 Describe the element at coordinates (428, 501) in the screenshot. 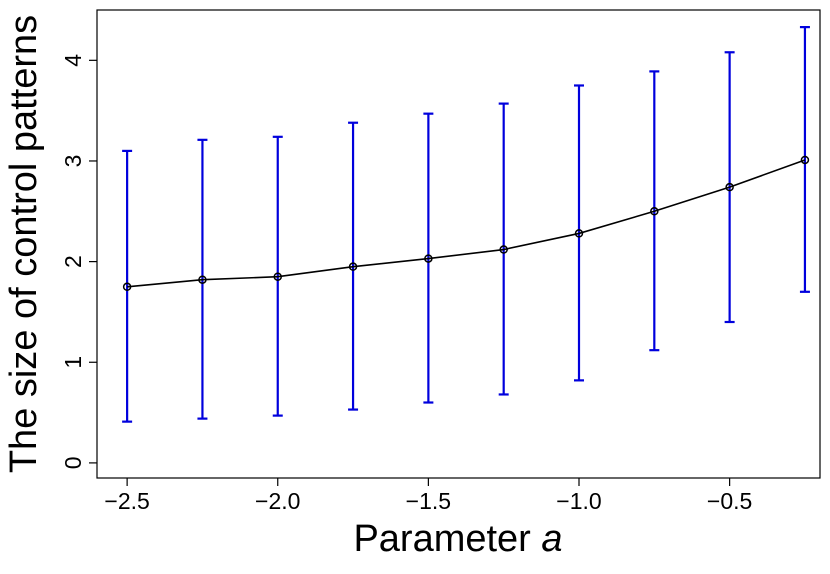

I see `x-tick-label: −1.5` at that location.